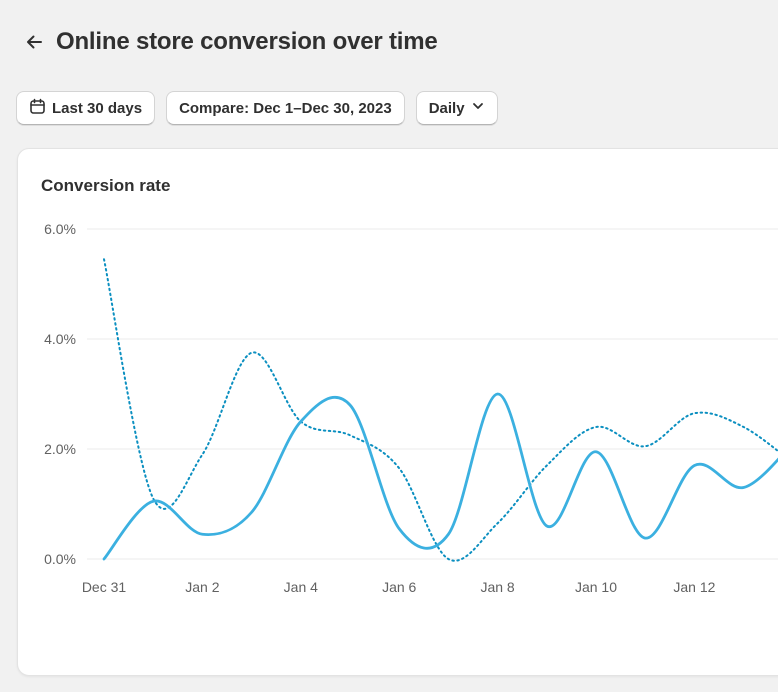 This screenshot has height=692, width=778. Describe the element at coordinates (60, 559) in the screenshot. I see `y-tick-label: 0.0%` at that location.